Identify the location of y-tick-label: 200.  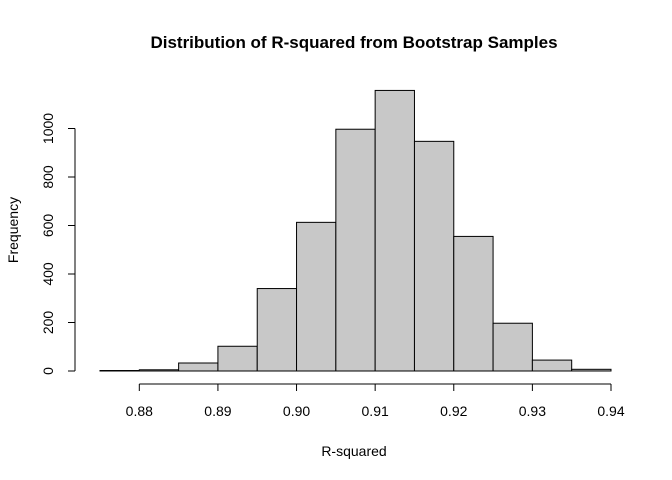
(48, 323).